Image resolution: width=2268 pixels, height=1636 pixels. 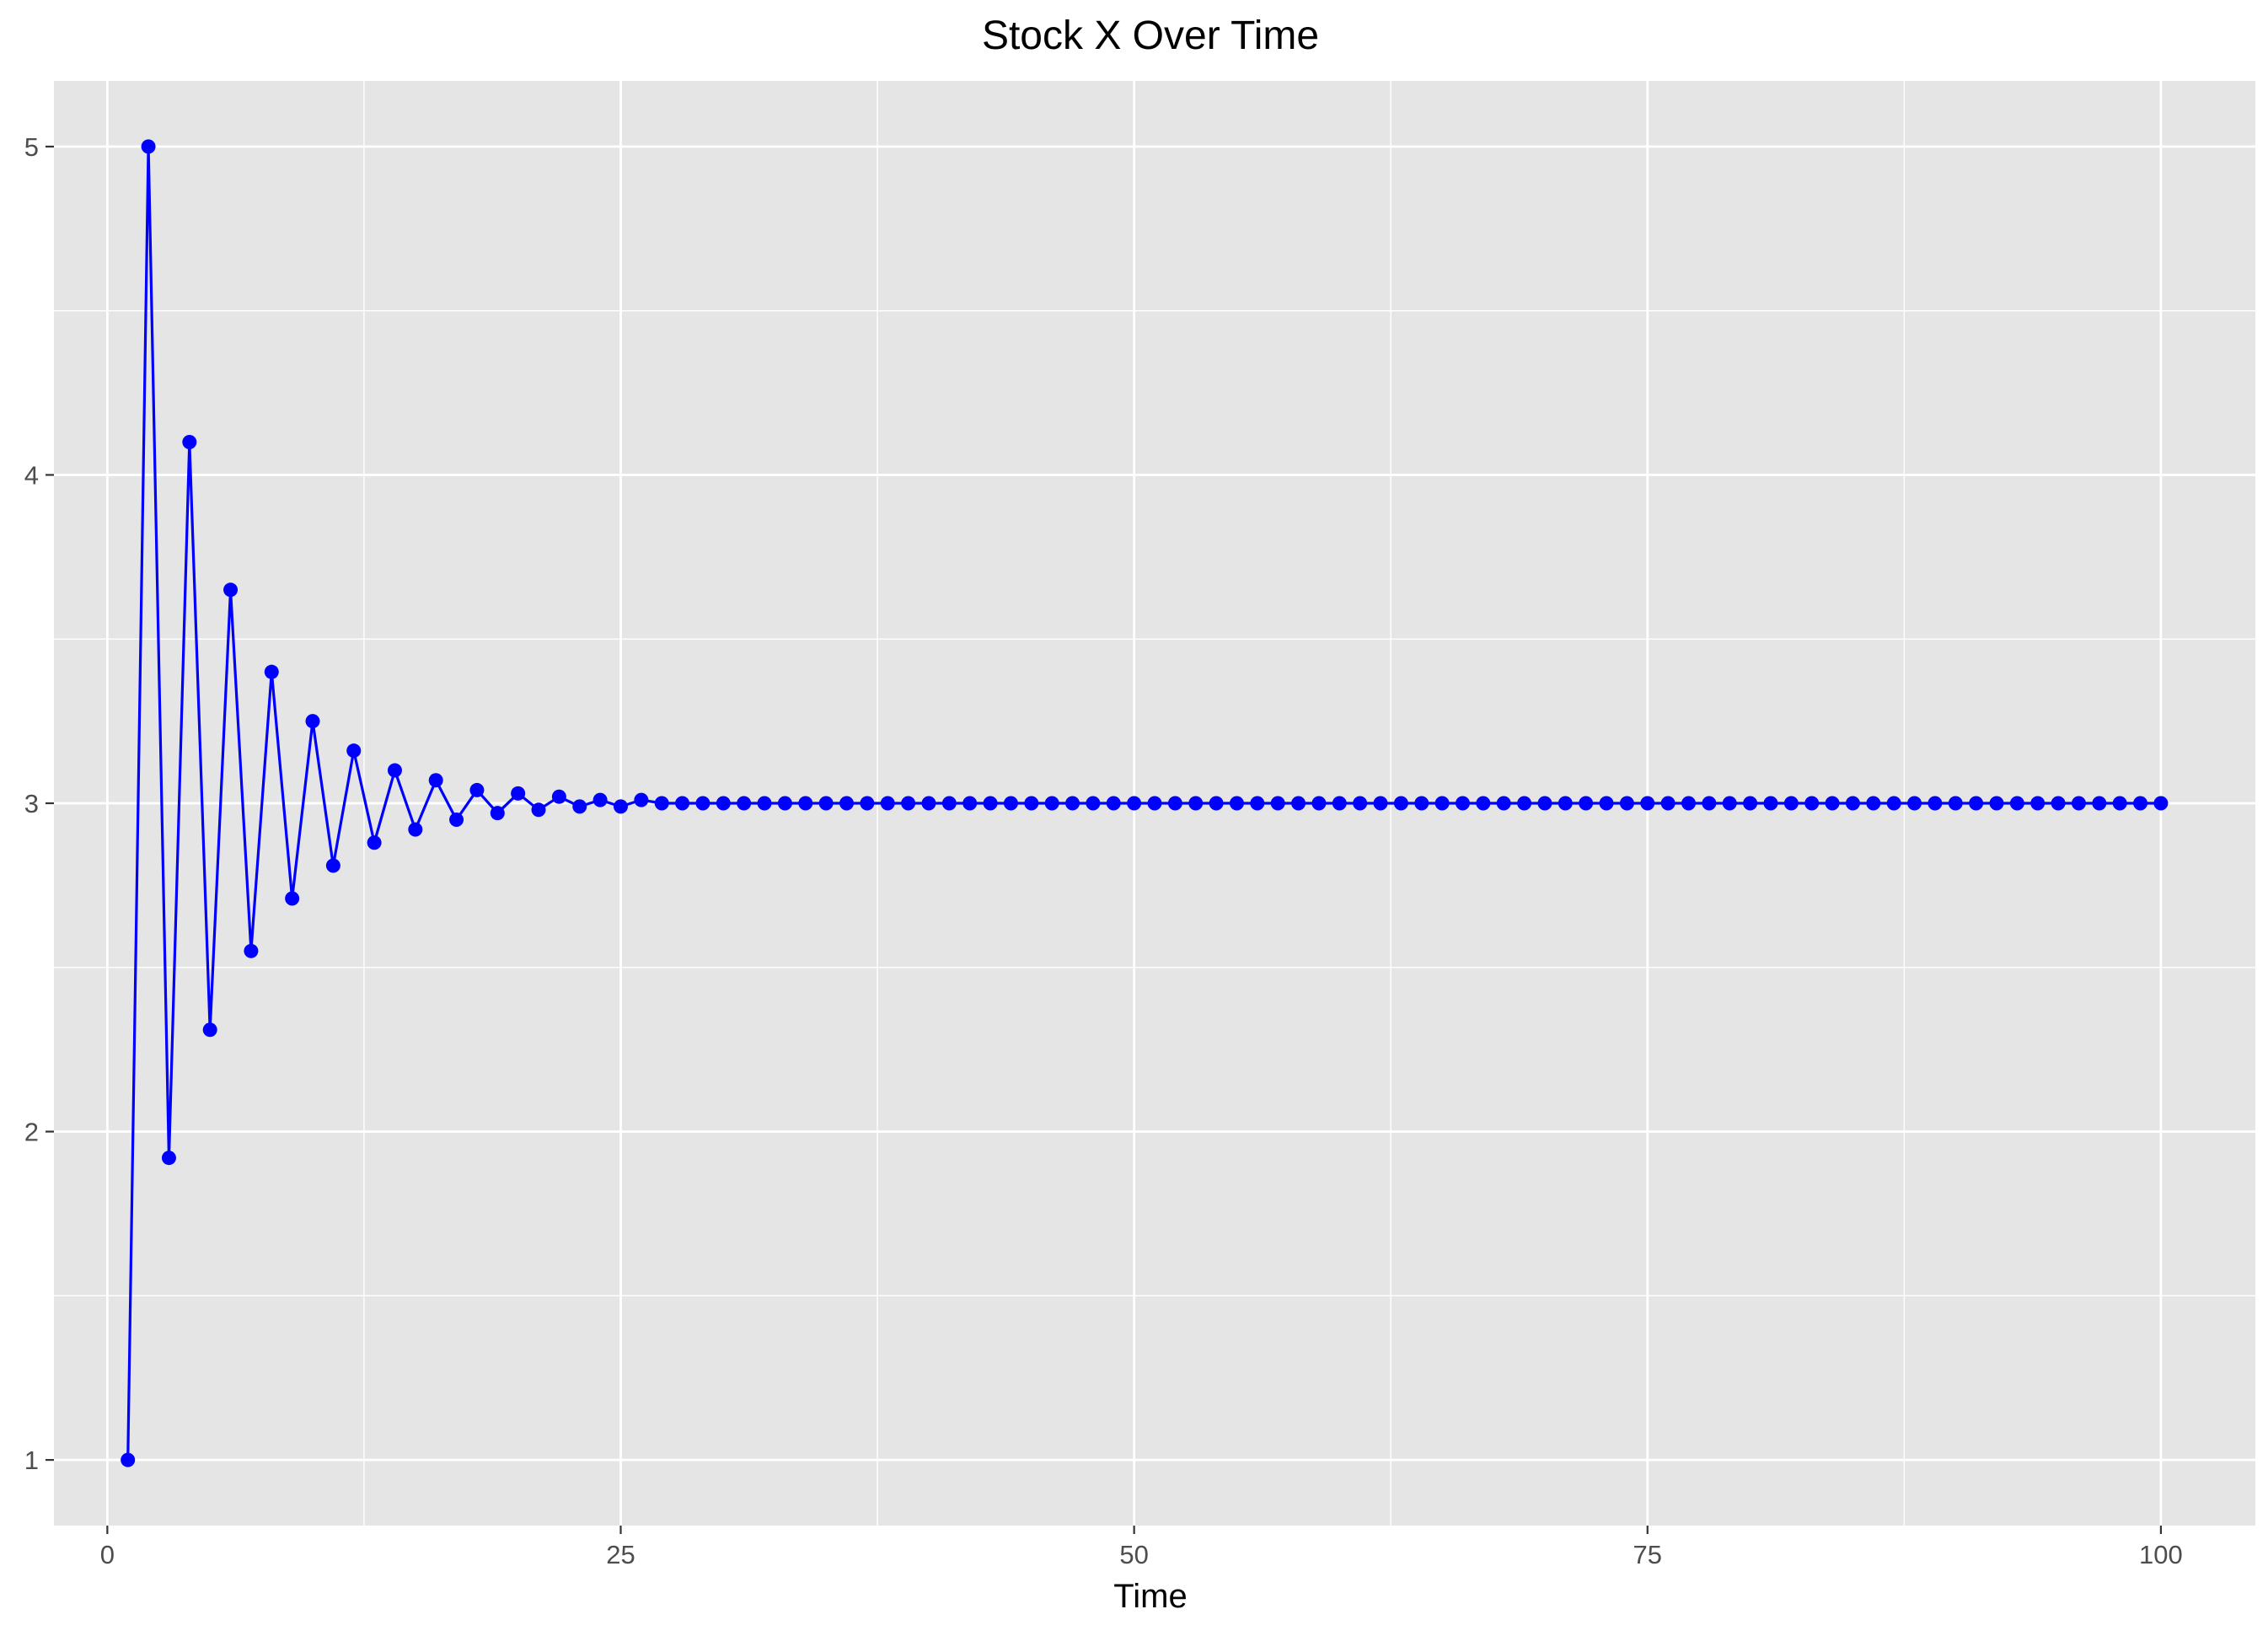 I want to click on x-tick-label: 25, so click(x=620, y=1554).